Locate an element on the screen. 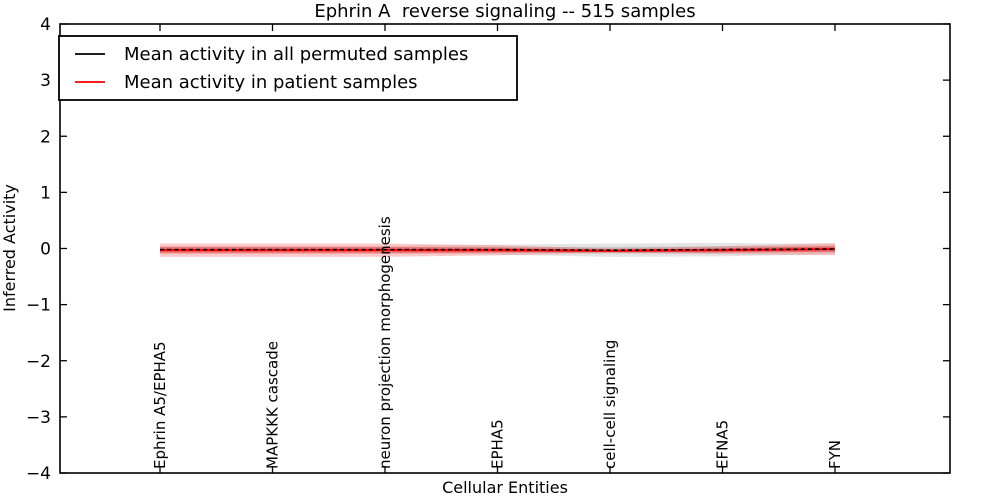  x-tick-label: Ephrin A5/EPHA5 is located at coordinates (160, 405).